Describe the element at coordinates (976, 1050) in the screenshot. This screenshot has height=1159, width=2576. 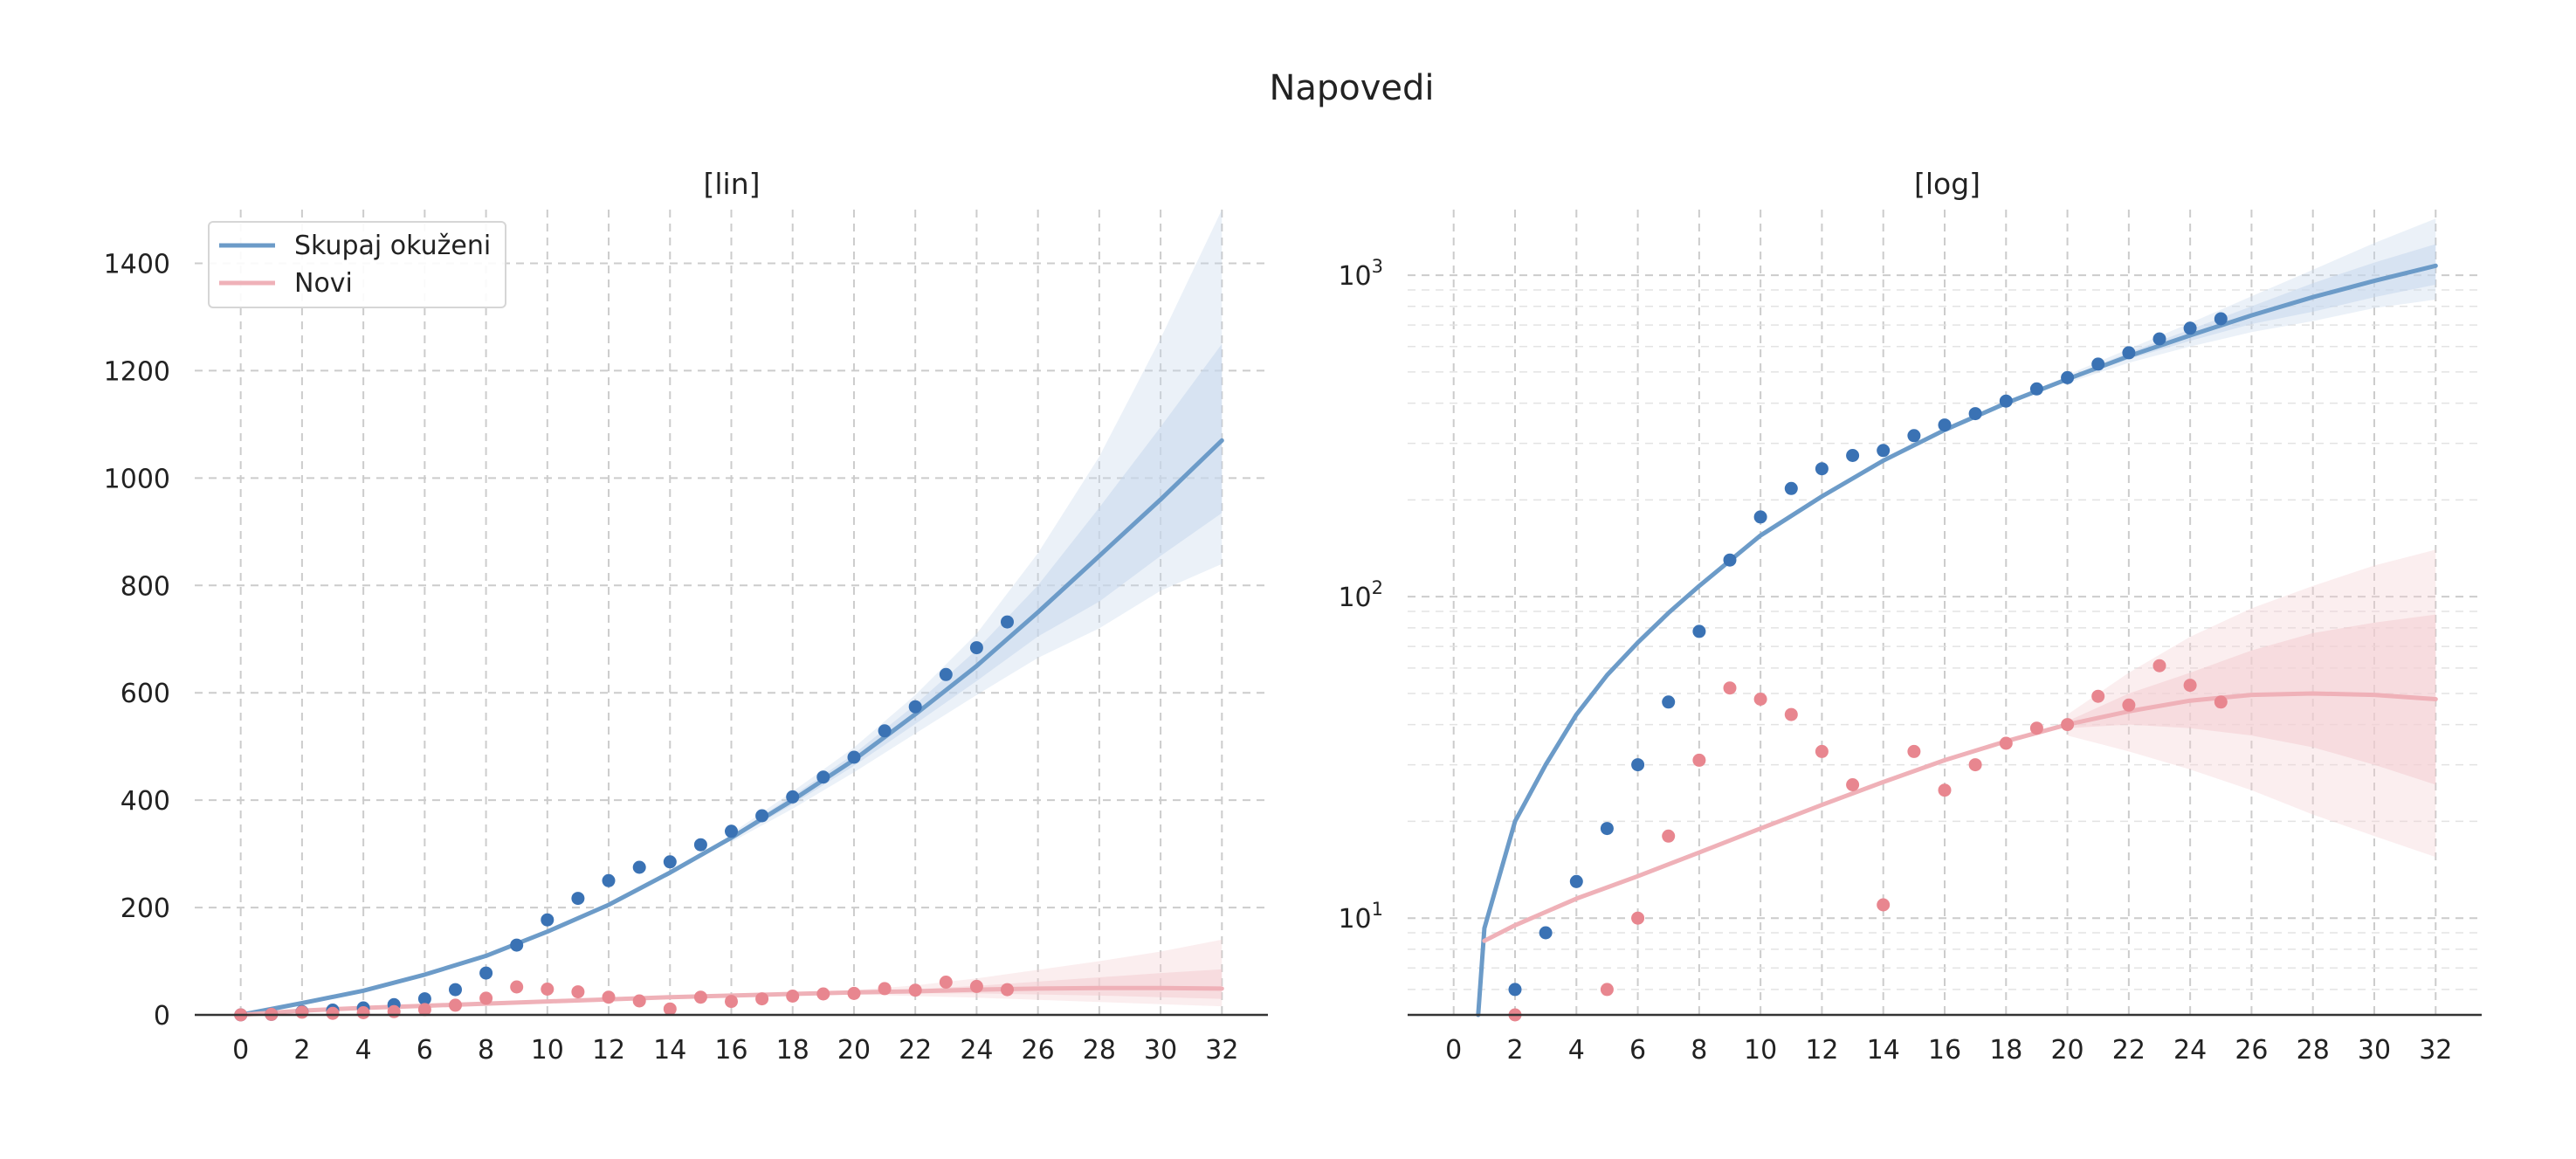
I see `lin-x-tick-label: 24` at that location.